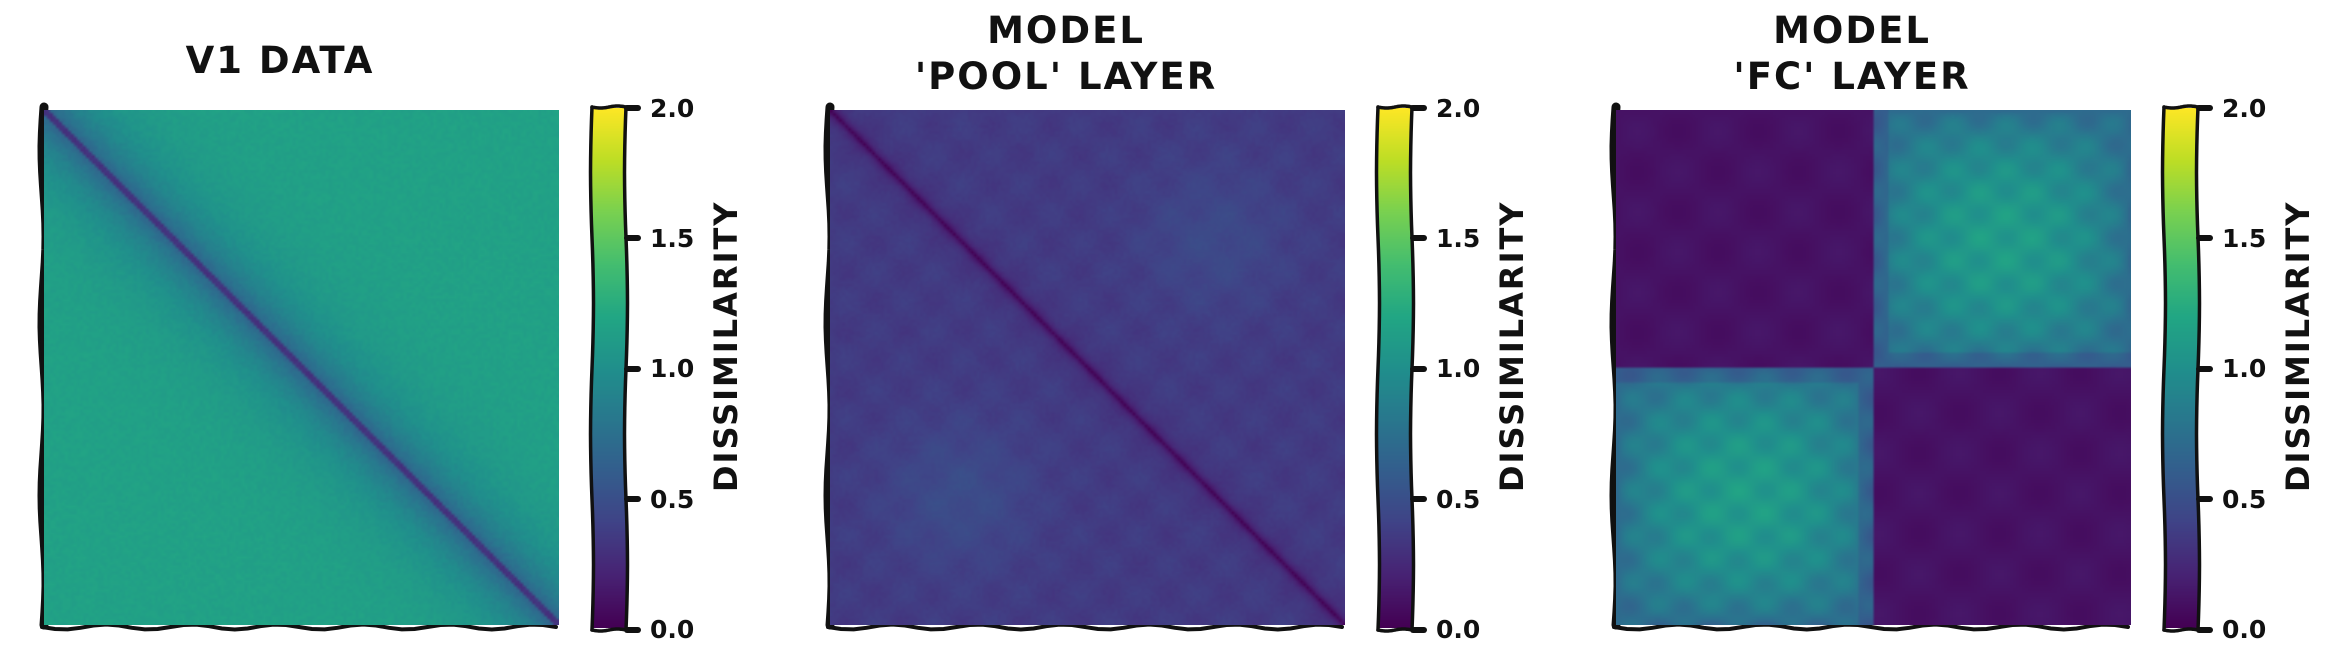  Describe the element at coordinates (1852, 54) in the screenshot. I see `chart-title: Model 'FC' layer` at that location.